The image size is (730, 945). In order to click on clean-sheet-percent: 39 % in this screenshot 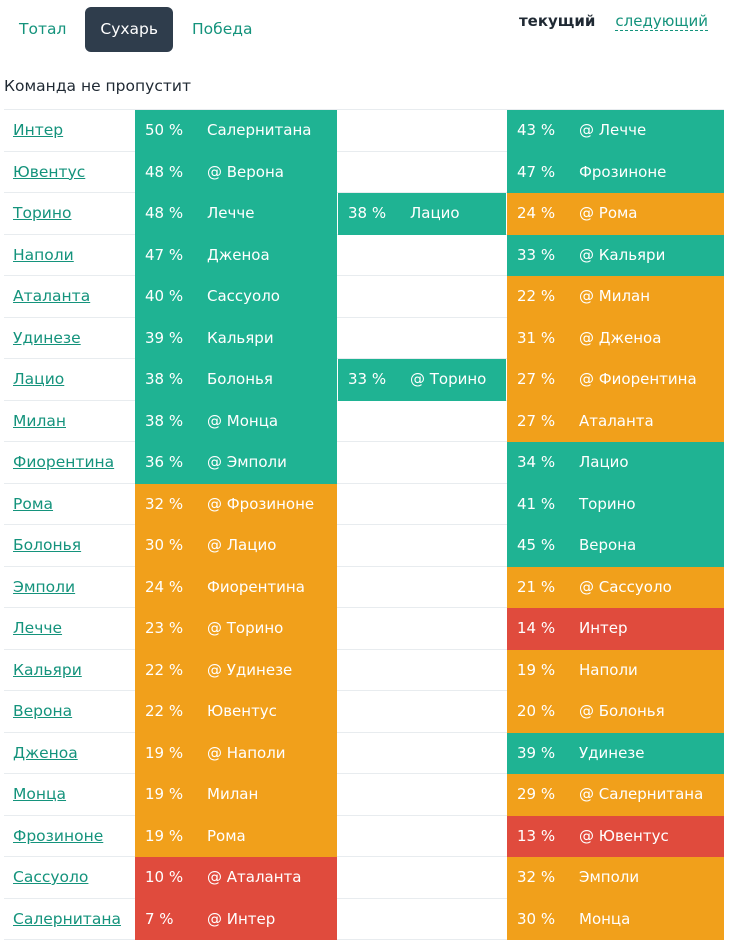, I will do `click(536, 752)`.